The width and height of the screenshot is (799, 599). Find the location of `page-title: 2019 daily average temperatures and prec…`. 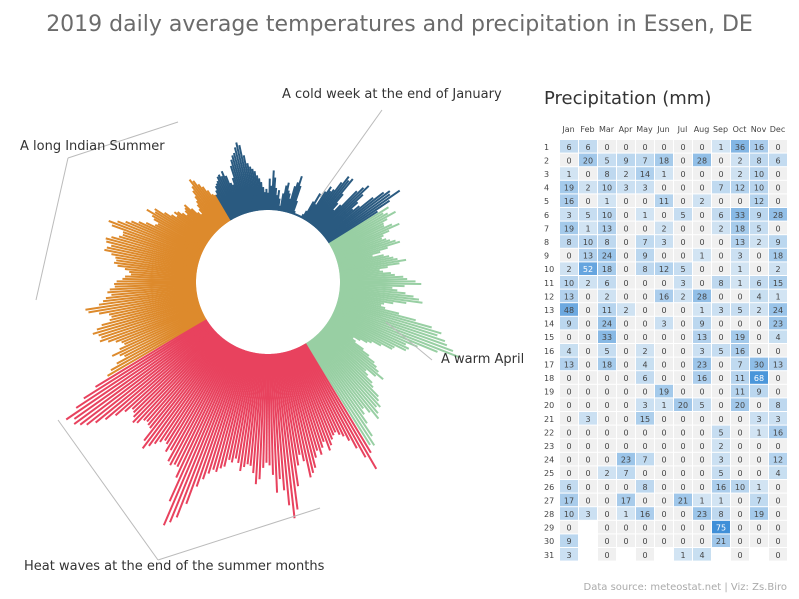

page-title: 2019 daily average temperatures and prec… is located at coordinates (399, 24).